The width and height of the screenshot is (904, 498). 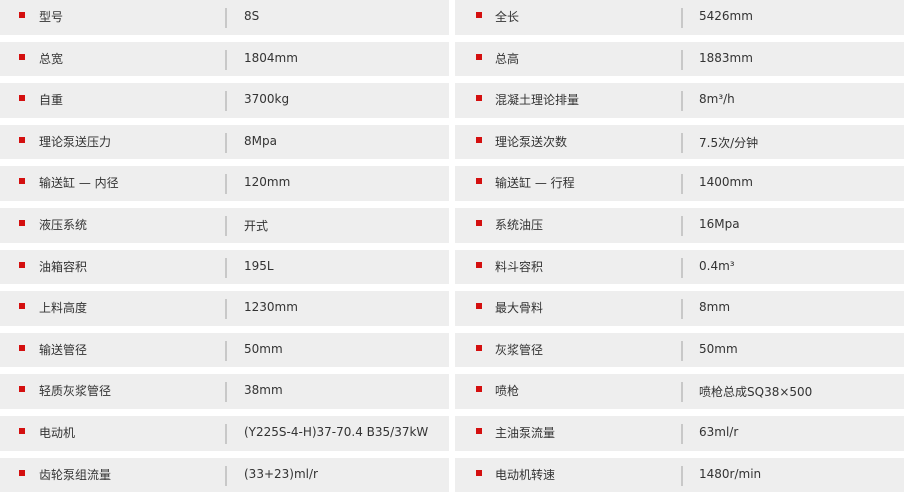 I want to click on spec-cell: 理论泵送次数 7.5次/分钟, so click(x=679, y=142).